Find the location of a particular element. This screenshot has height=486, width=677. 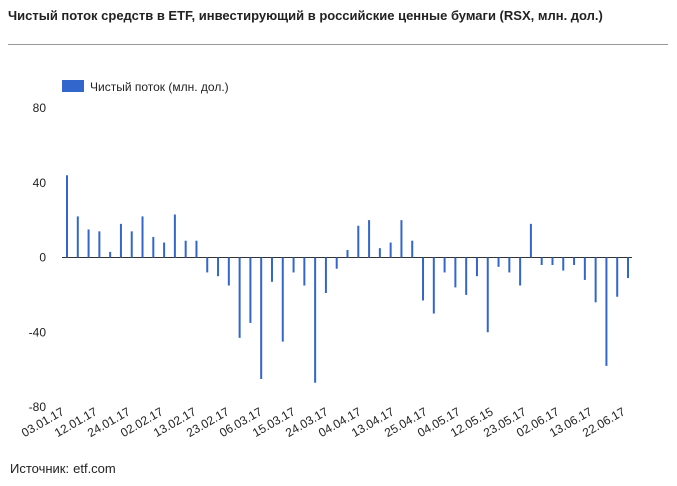

title-divider is located at coordinates (338, 44).